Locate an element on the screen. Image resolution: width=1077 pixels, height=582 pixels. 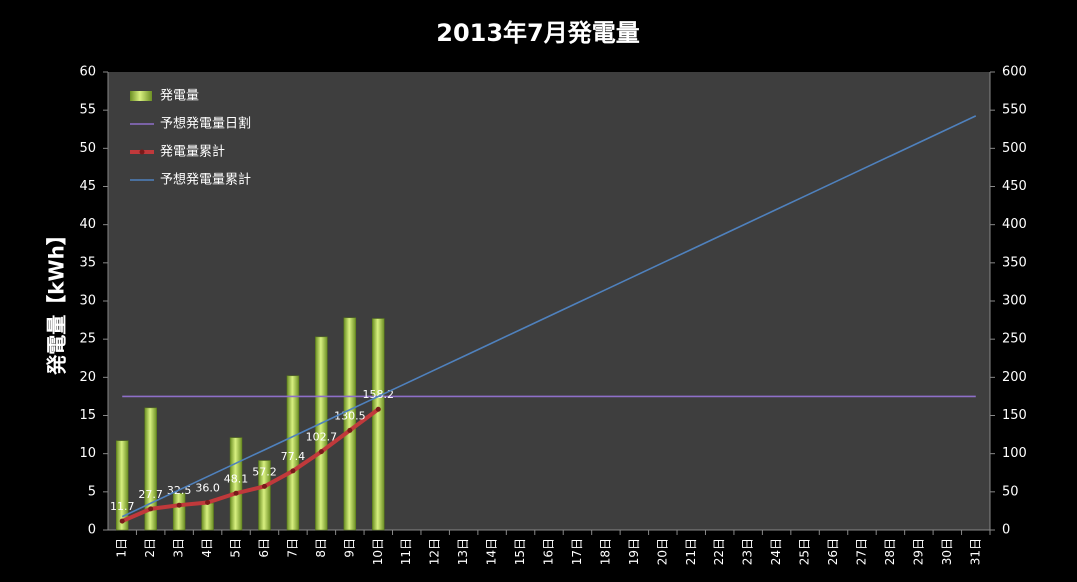
x-tick-label: 22日 is located at coordinates (719, 551).